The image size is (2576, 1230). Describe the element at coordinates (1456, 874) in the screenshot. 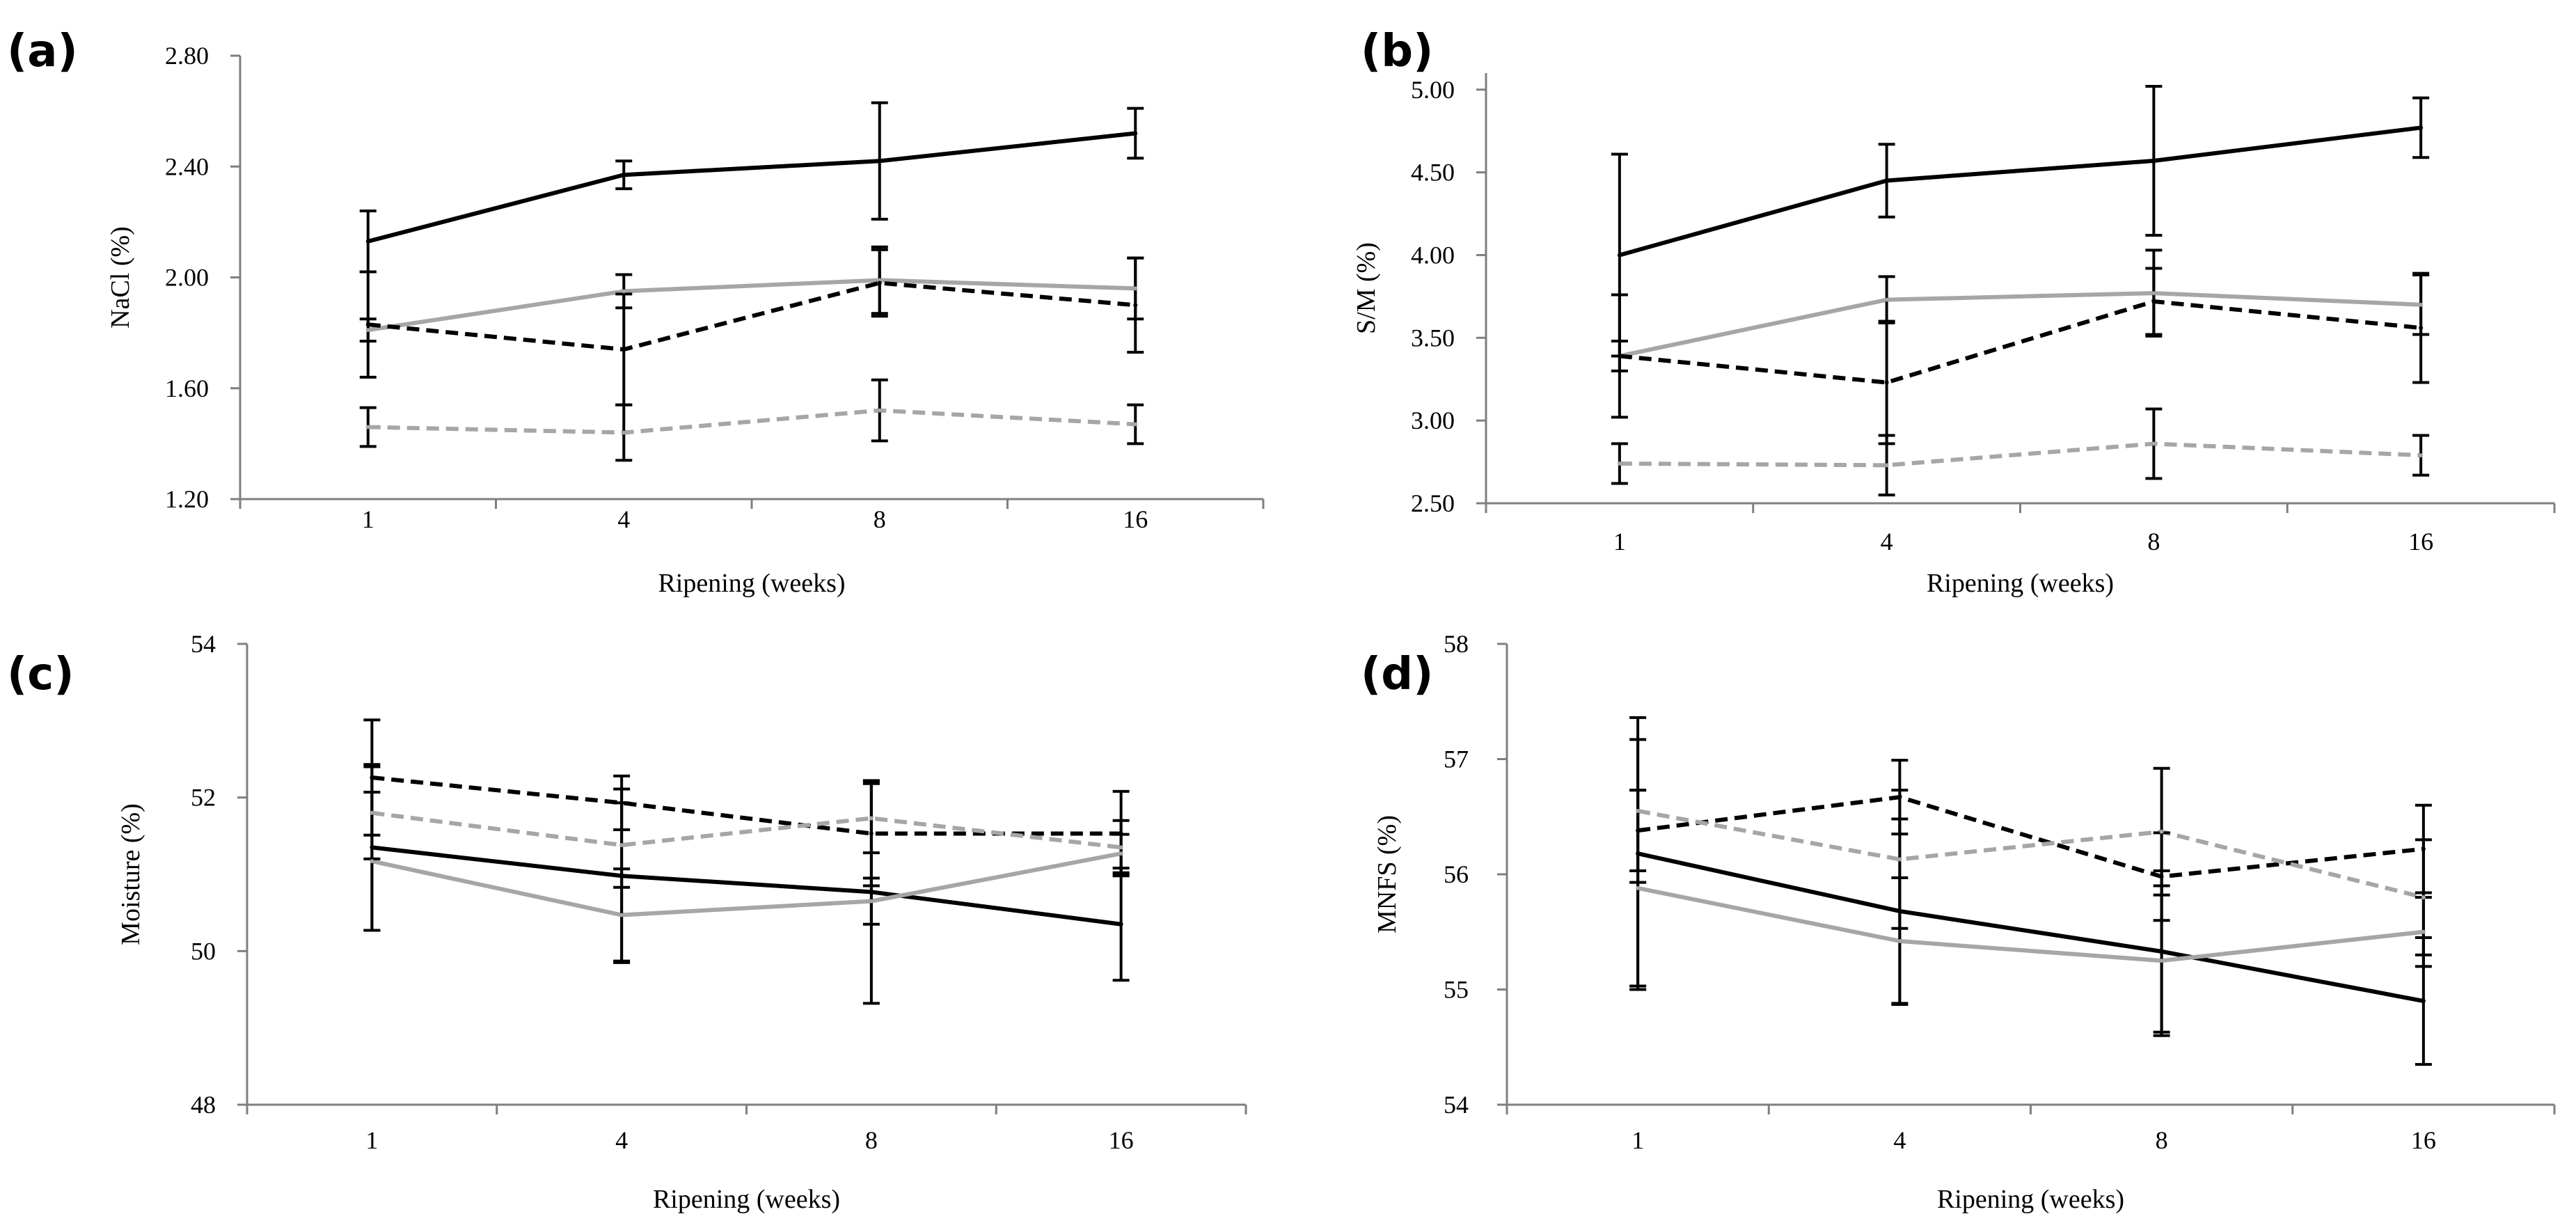

I see `y-tick-label: 56` at that location.